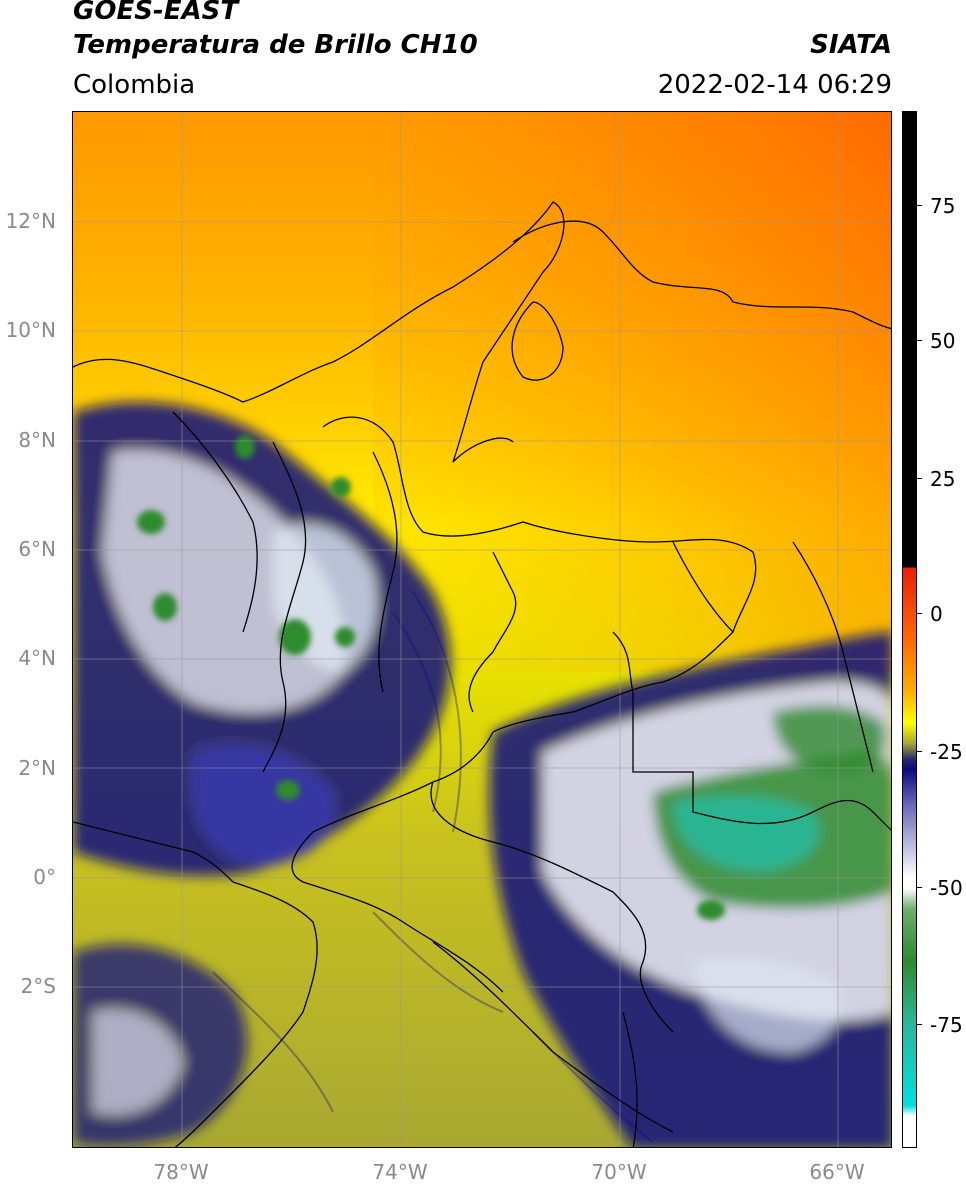  I want to click on datetime-label: 2022-02-14 06:29, so click(774, 85).